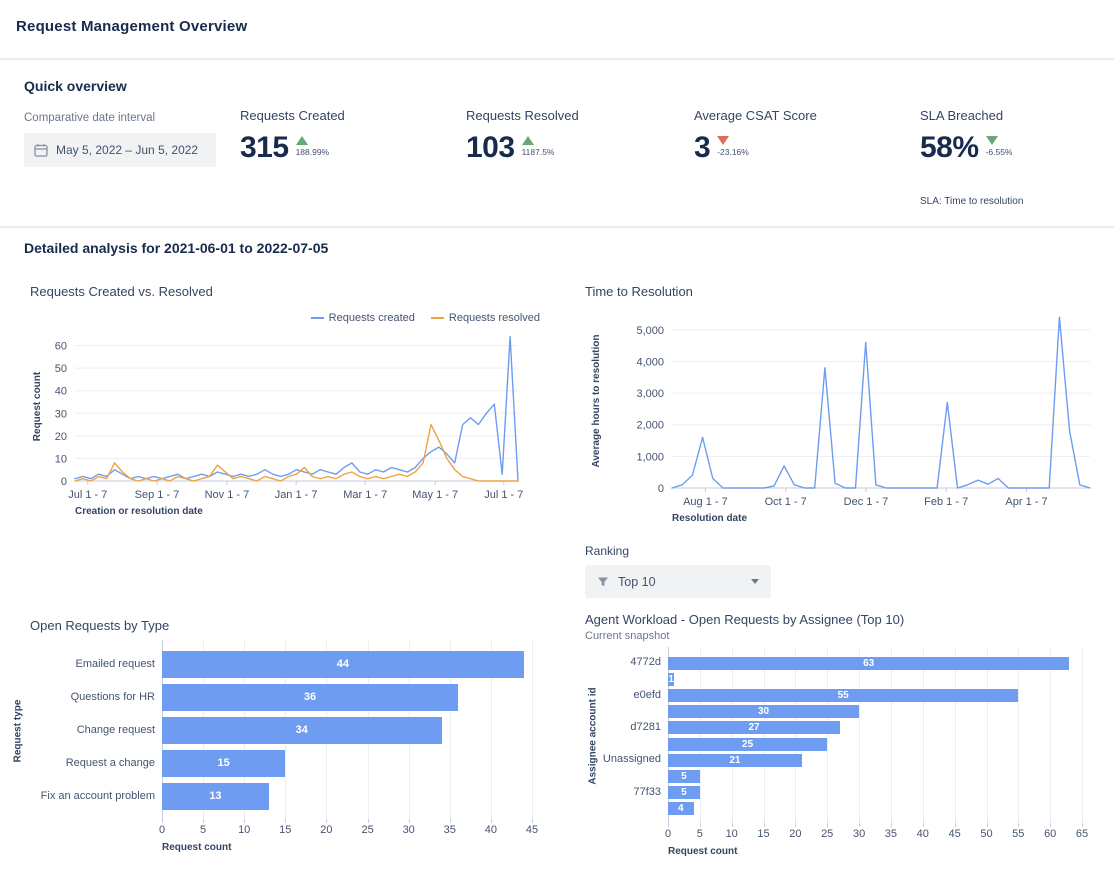 This screenshot has height=881, width=1114. What do you see at coordinates (748, 744) in the screenshot?
I see `bar: 25` at bounding box center [748, 744].